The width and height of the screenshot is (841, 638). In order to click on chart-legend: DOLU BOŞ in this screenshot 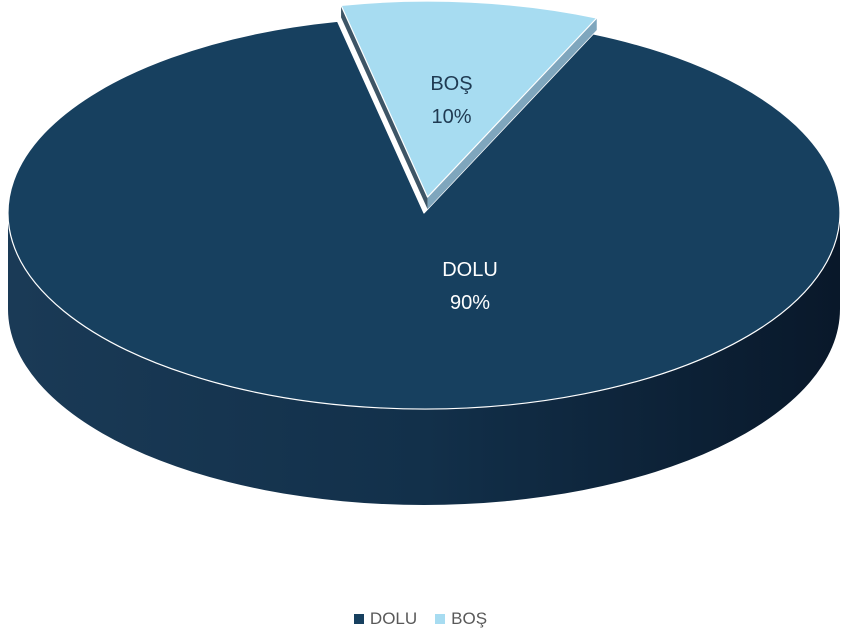, I will do `click(420, 619)`.